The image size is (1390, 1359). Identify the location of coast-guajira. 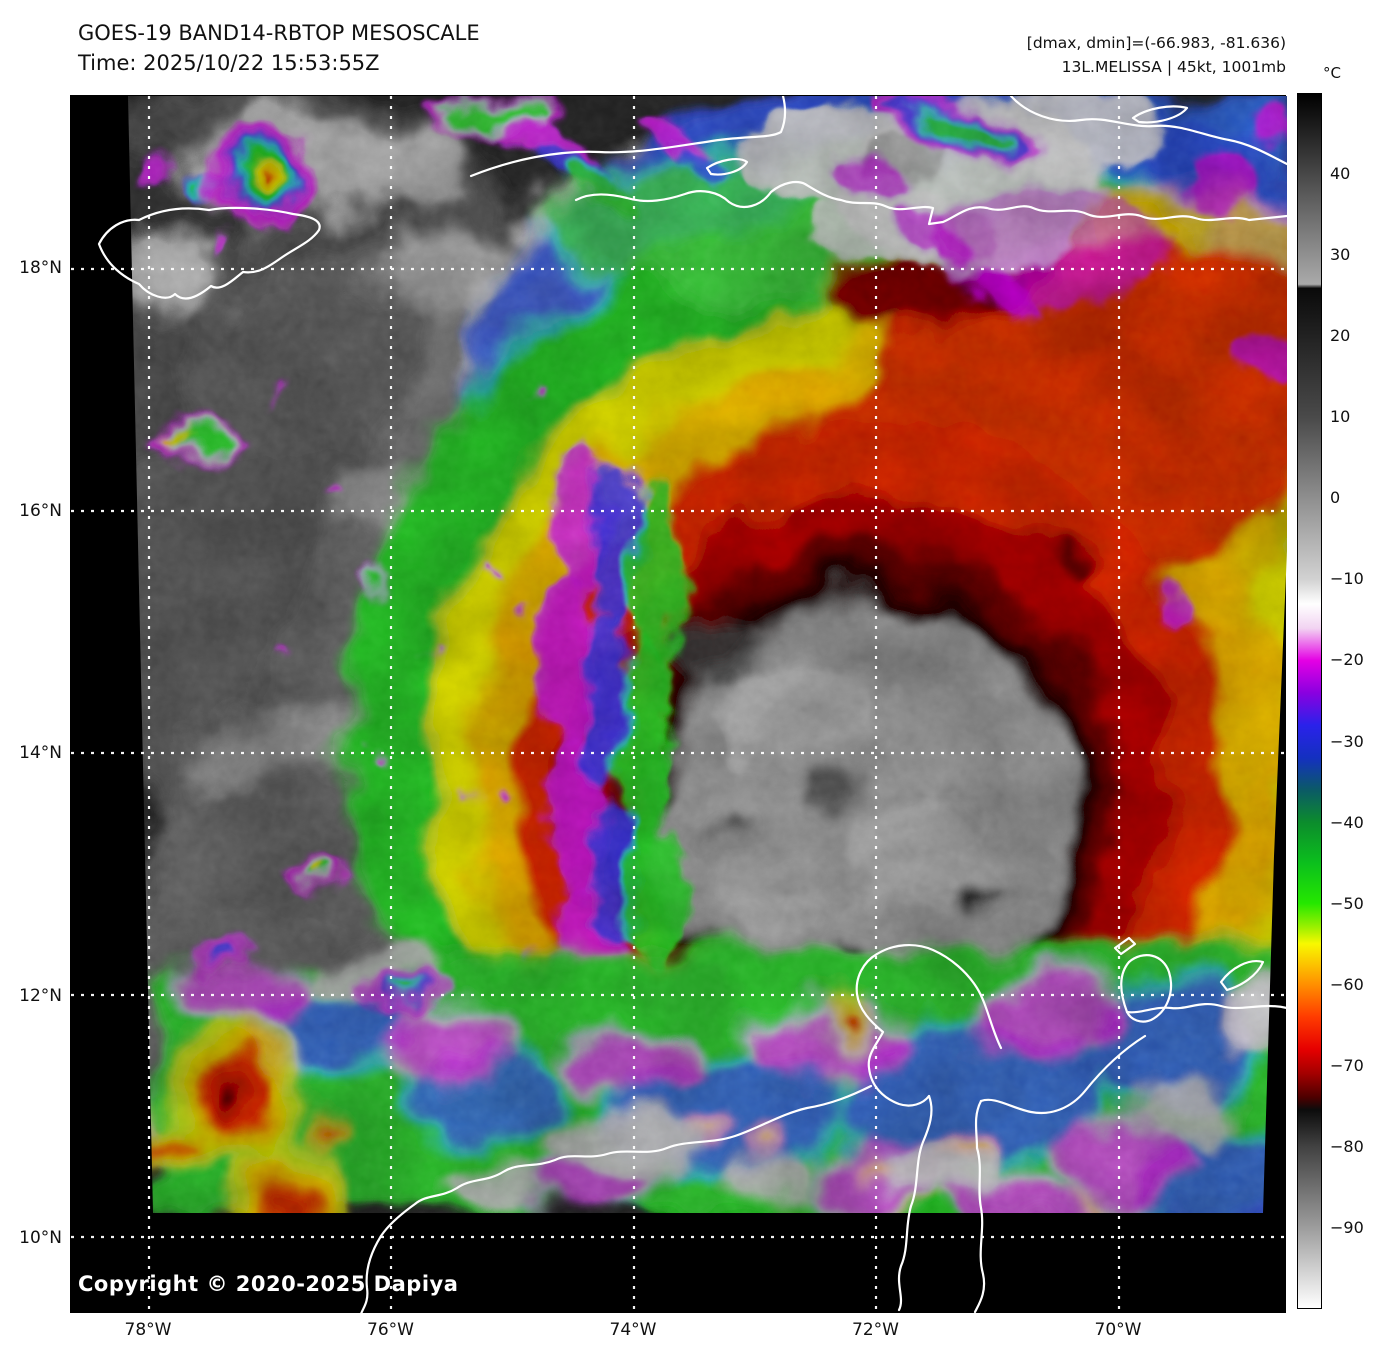
(929, 1025).